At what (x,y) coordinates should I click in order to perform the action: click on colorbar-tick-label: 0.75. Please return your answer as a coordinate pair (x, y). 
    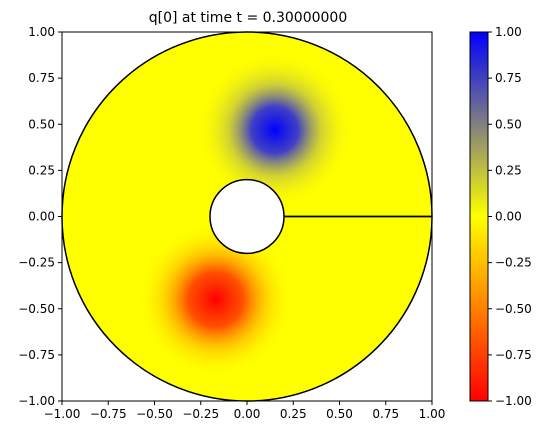
    Looking at the image, I should click on (508, 78).